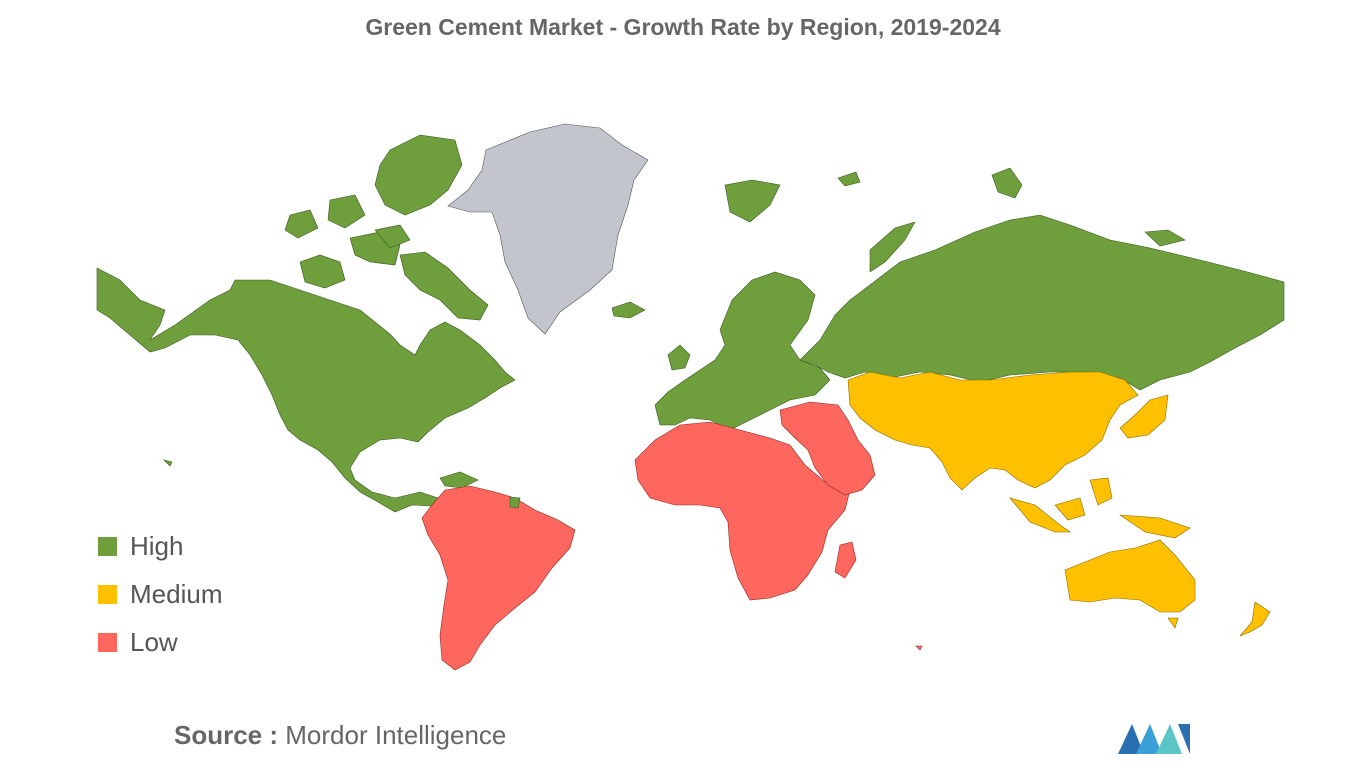 This screenshot has height=768, width=1366. Describe the element at coordinates (778, 526) in the screenshot. I see `region-middle-east-africa` at that location.